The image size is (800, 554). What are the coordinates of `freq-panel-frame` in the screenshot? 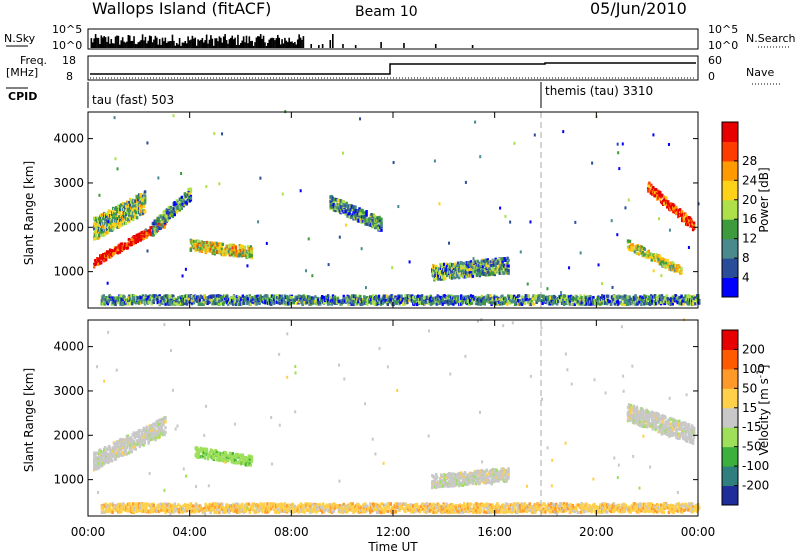 It's located at (393, 68).